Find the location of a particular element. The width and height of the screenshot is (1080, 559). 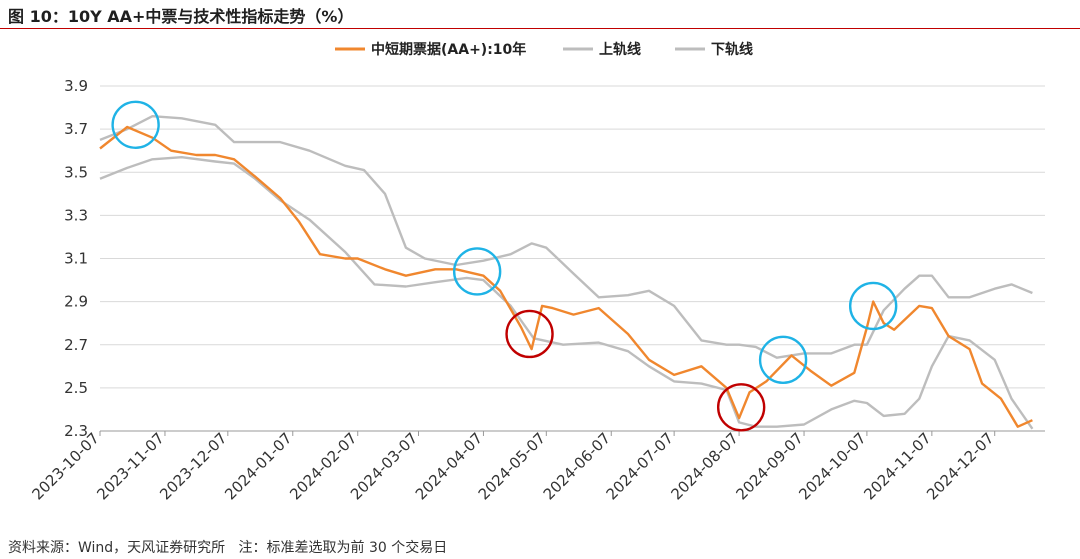

x-tick-label: 2024-05-07 is located at coordinates (512, 466).